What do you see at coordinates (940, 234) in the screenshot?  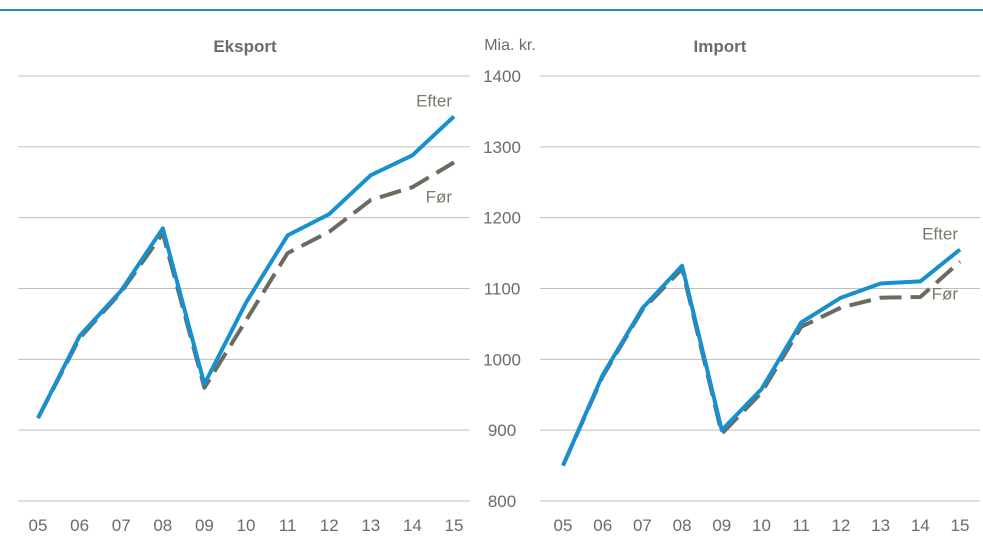 I see `series-label-import-efter: Efter` at bounding box center [940, 234].